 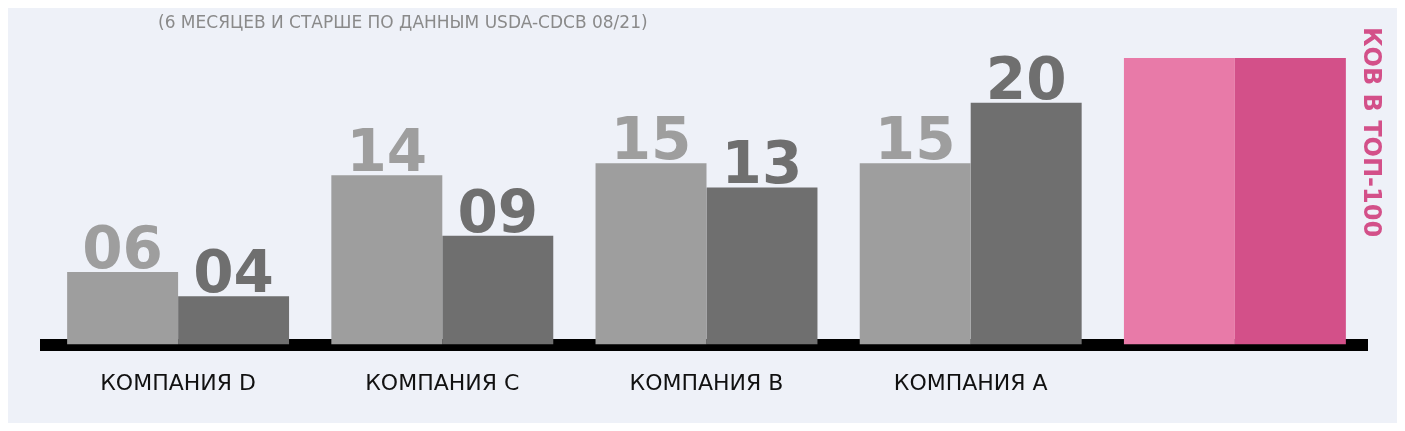 I want to click on data-label: 09, so click(x=498, y=211).